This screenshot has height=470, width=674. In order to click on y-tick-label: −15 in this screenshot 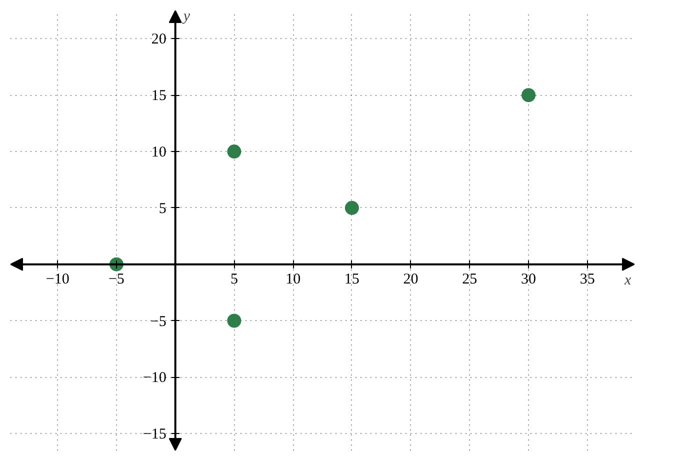, I will do `click(154, 434)`.